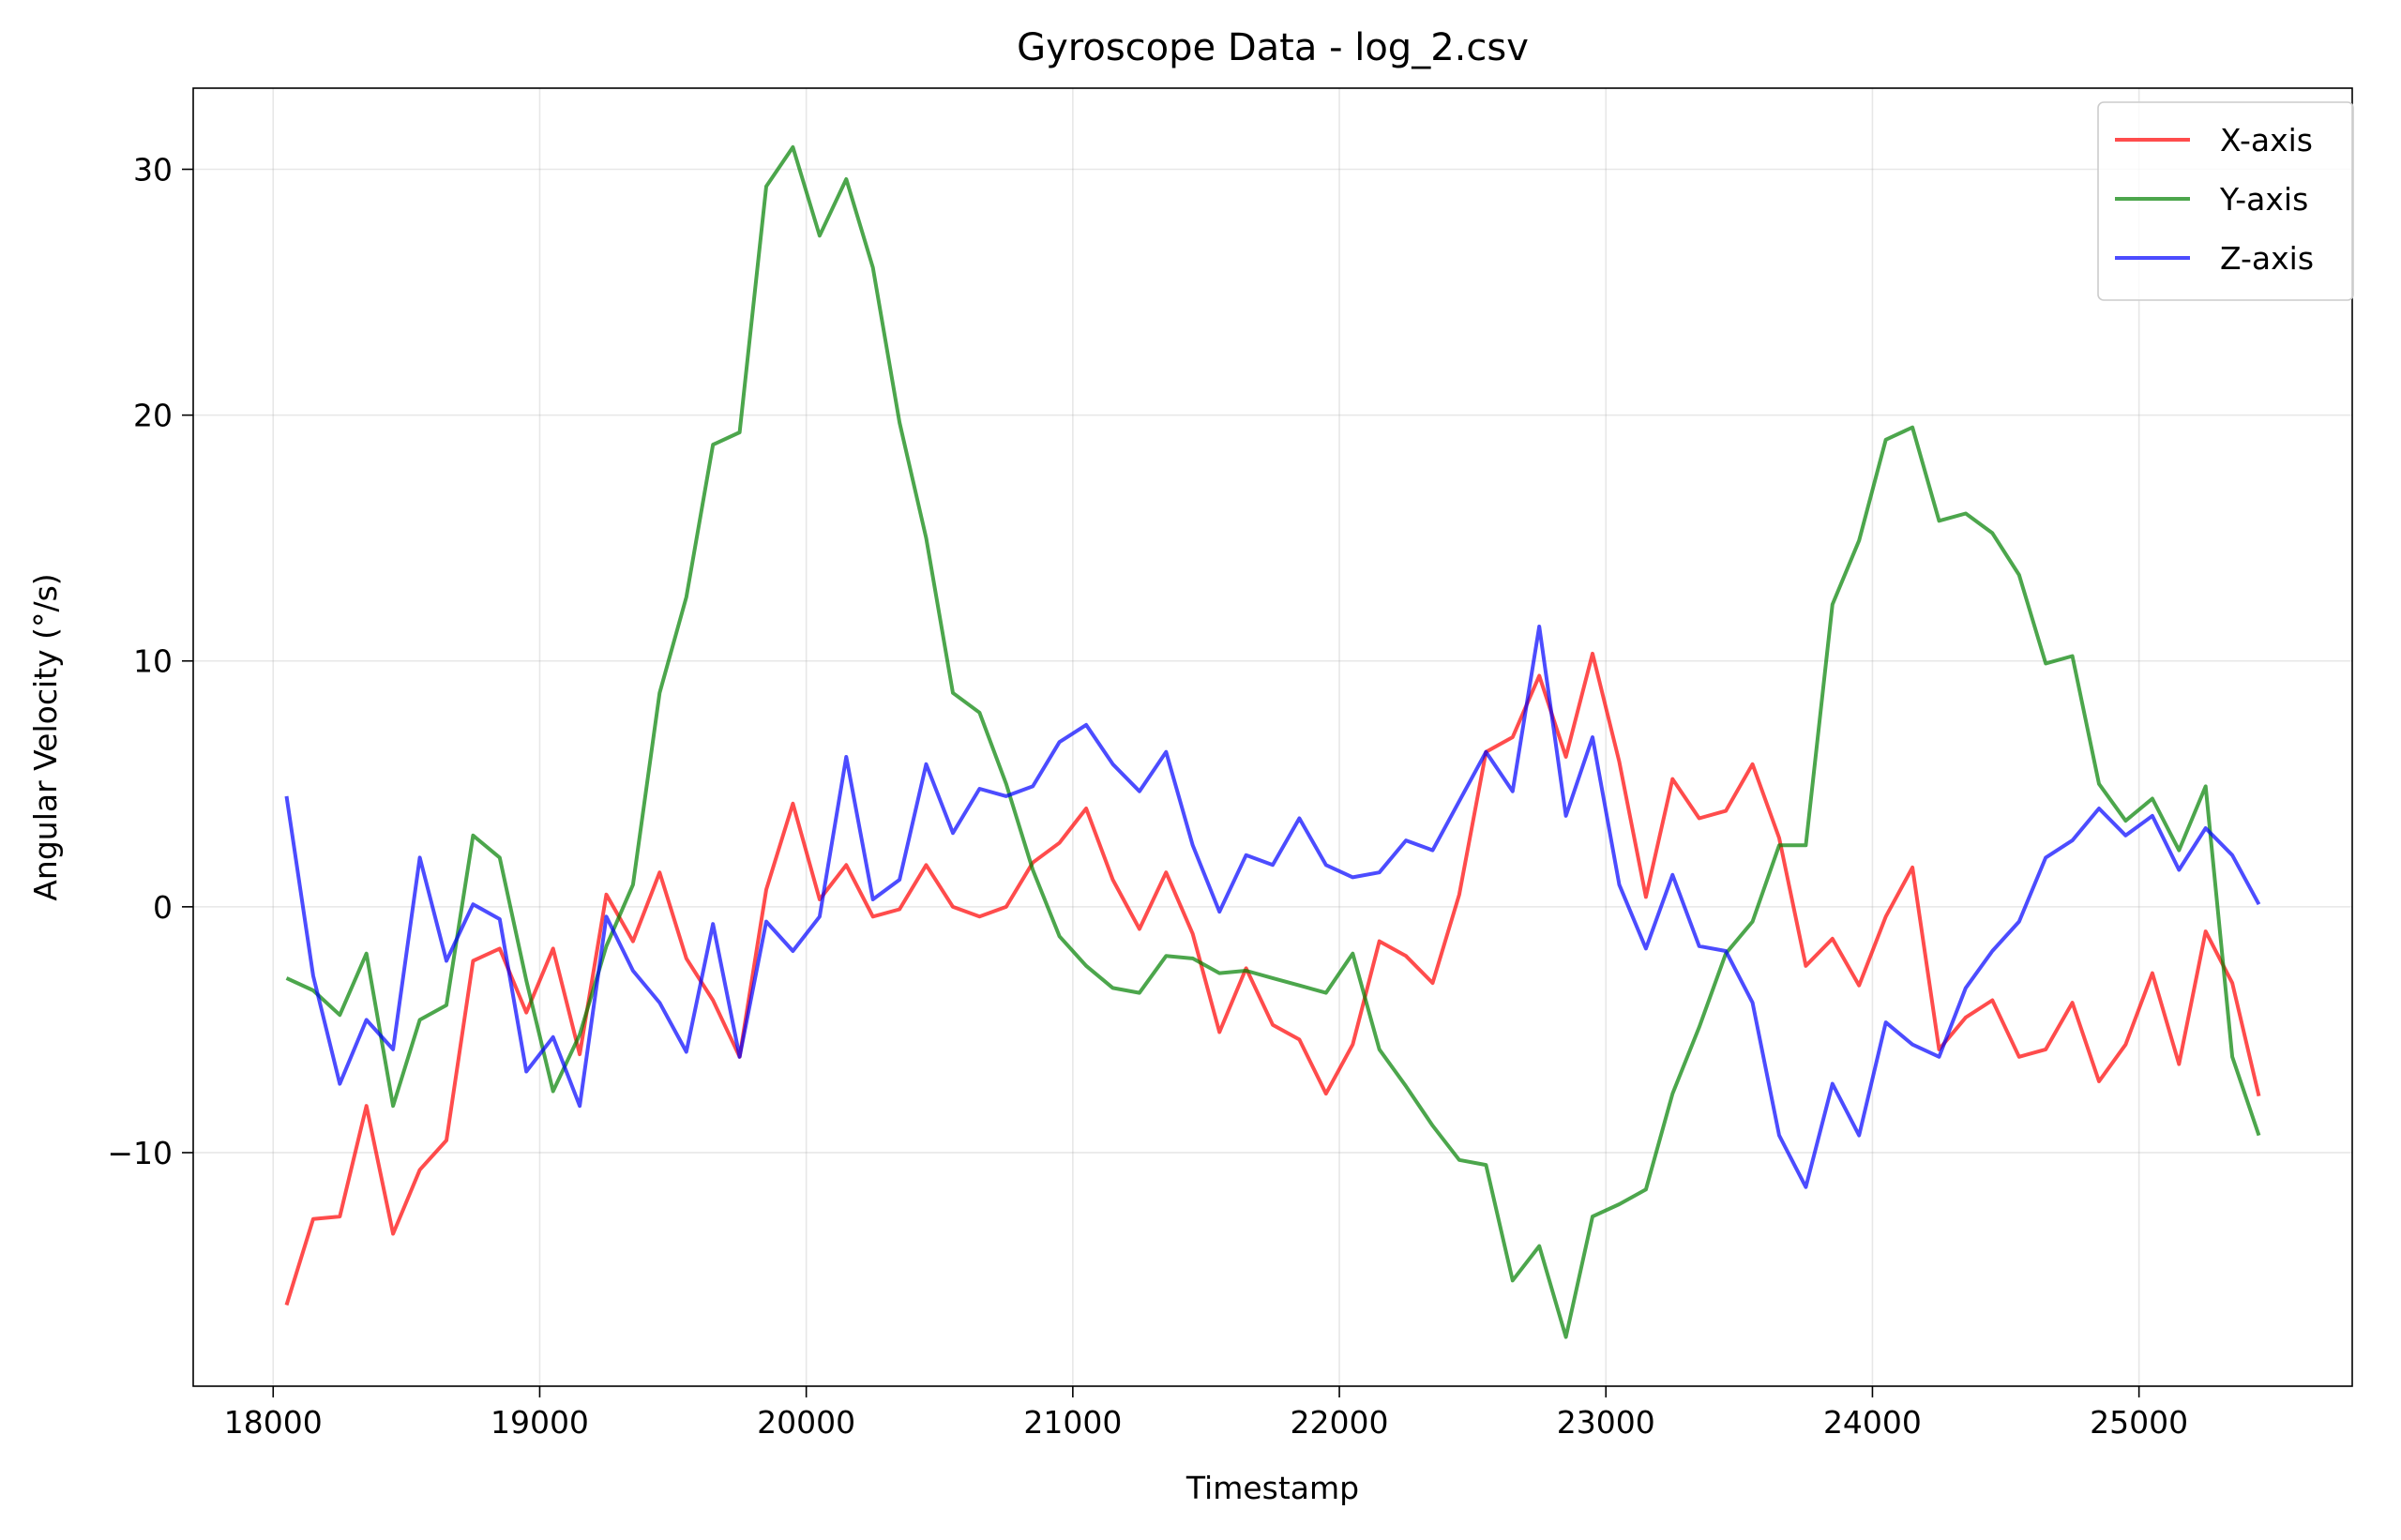  I want to click on y-tick-label: 30, so click(153, 170).